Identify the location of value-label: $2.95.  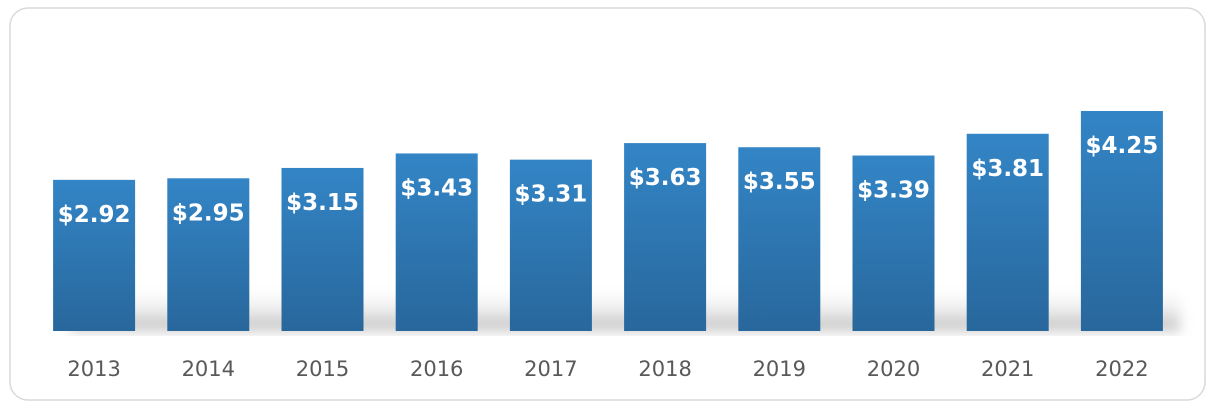
(208, 213).